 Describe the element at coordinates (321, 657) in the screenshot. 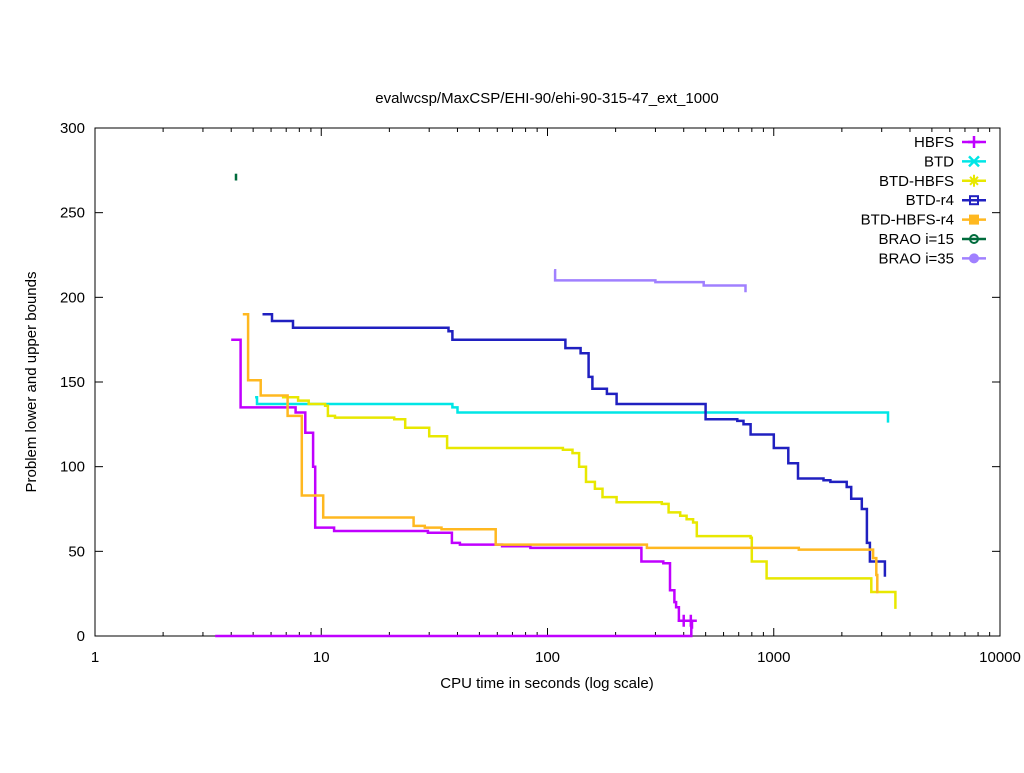

I see `x-tick-label: 10` at that location.